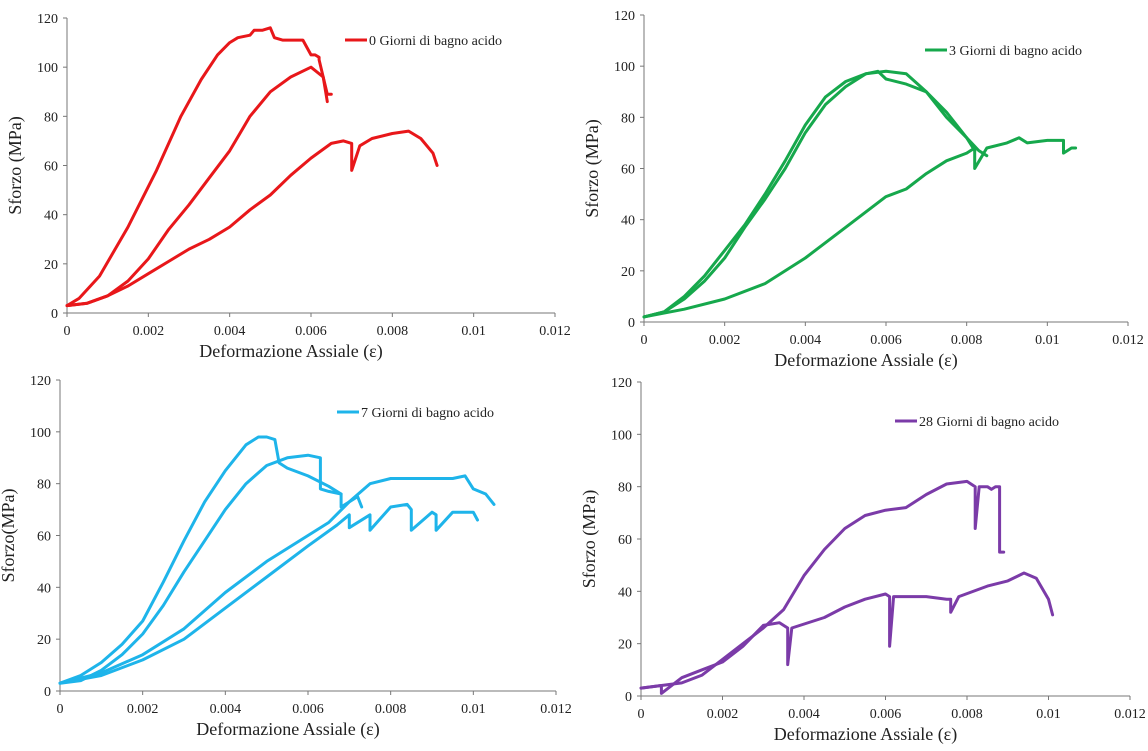 Image resolution: width=1148 pixels, height=751 pixels. I want to click on legend: 0 Giorni di bagno acido, so click(423, 41).